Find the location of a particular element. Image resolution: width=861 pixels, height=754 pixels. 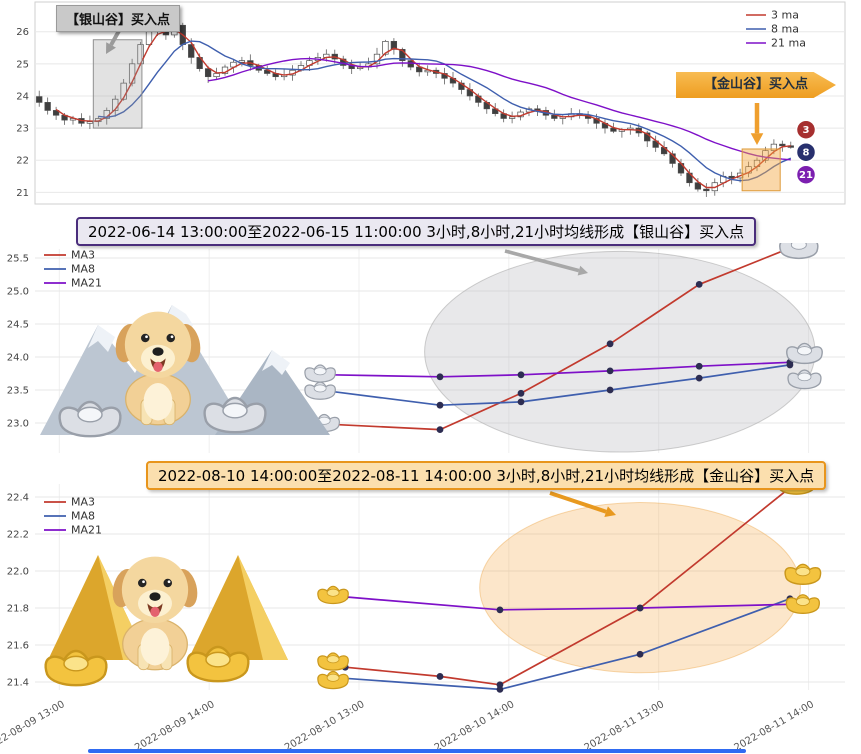

svg-text: 21.4 is located at coordinates (18, 683).